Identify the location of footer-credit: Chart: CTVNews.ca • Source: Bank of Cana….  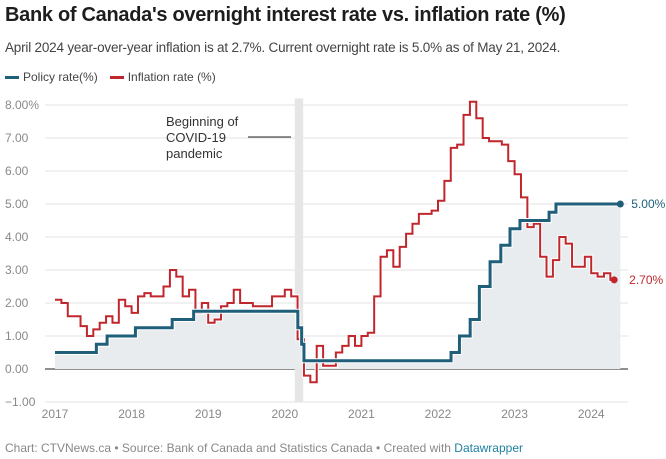
(230, 448).